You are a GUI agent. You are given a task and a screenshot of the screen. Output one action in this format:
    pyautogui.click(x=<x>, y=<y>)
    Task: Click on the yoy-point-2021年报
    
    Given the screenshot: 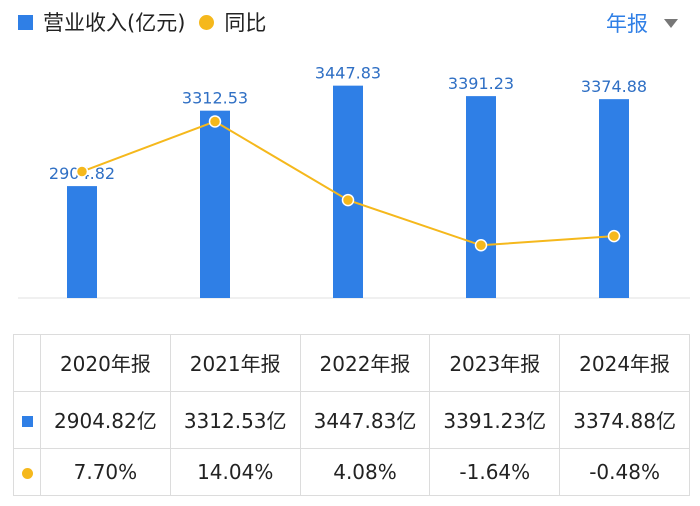 What is the action you would take?
    pyautogui.click(x=215, y=121)
    